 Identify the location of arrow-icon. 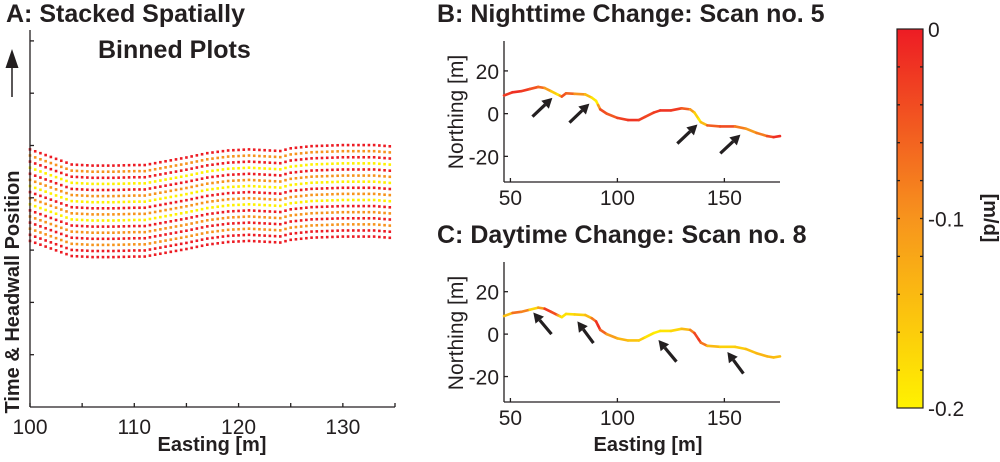
(668, 351).